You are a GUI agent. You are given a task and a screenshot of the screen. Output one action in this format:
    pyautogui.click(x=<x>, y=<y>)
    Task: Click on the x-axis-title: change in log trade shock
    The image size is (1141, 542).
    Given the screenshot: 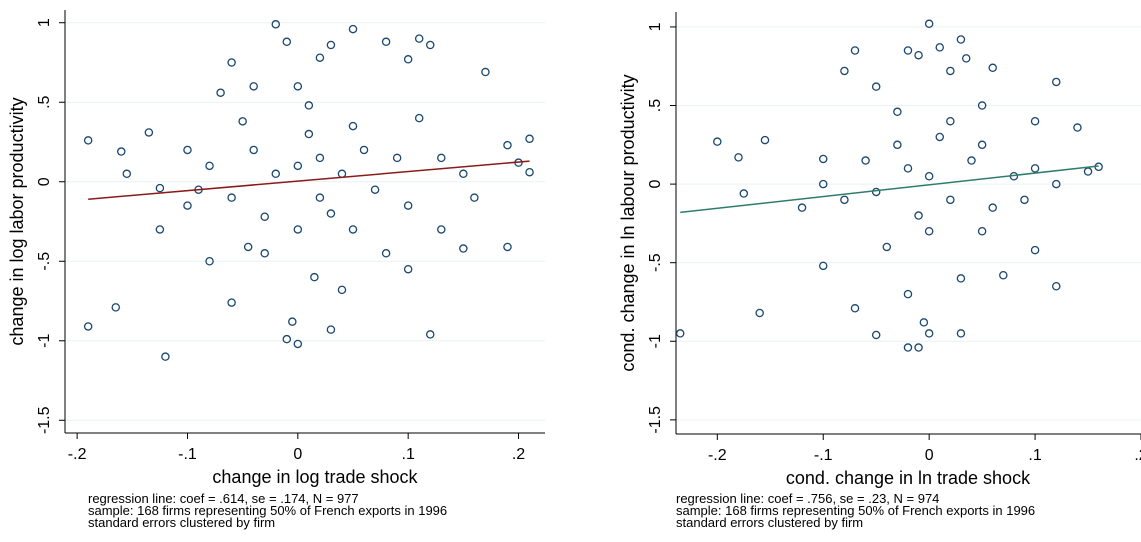 What is the action you would take?
    pyautogui.click(x=315, y=477)
    